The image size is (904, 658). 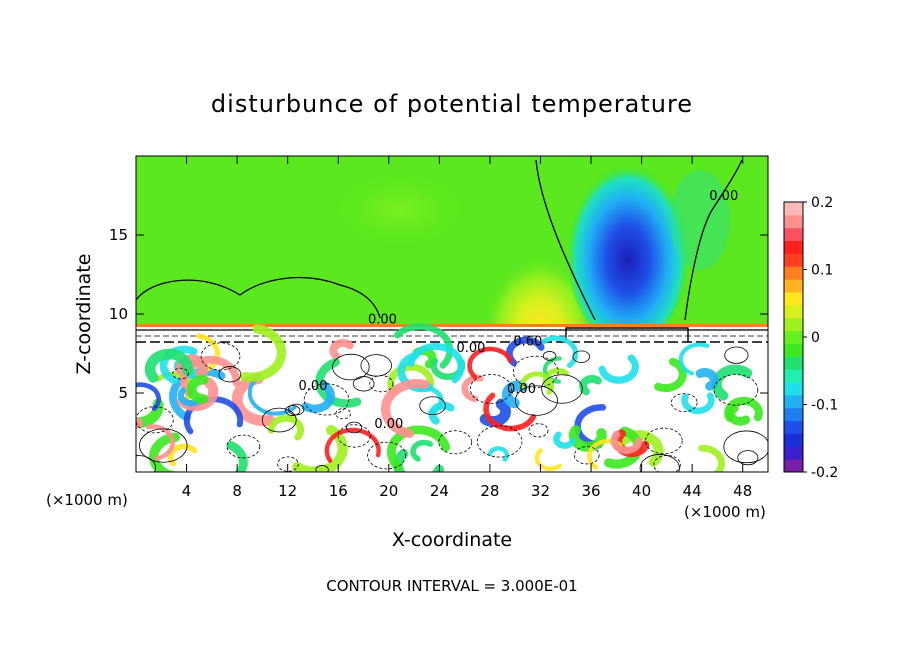 What do you see at coordinates (725, 512) in the screenshot?
I see `x-unit-right: (×1000 m)` at bounding box center [725, 512].